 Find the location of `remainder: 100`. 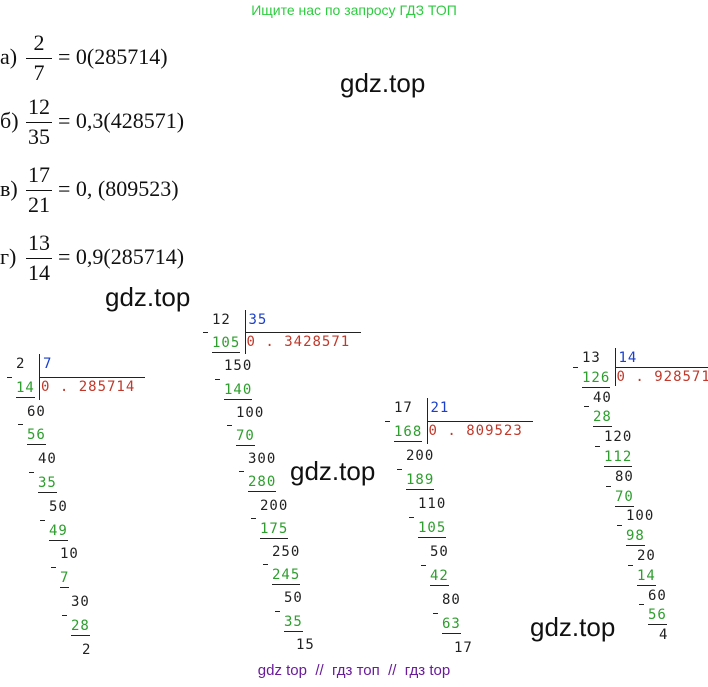

remainder: 100 is located at coordinates (640, 516).